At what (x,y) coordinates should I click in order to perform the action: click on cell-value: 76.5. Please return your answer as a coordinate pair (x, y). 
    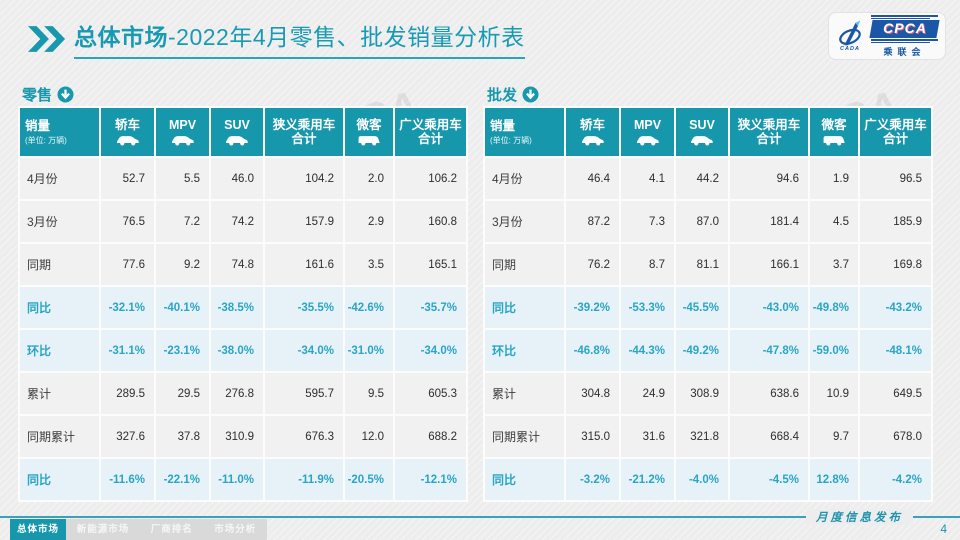
    Looking at the image, I should click on (127, 221).